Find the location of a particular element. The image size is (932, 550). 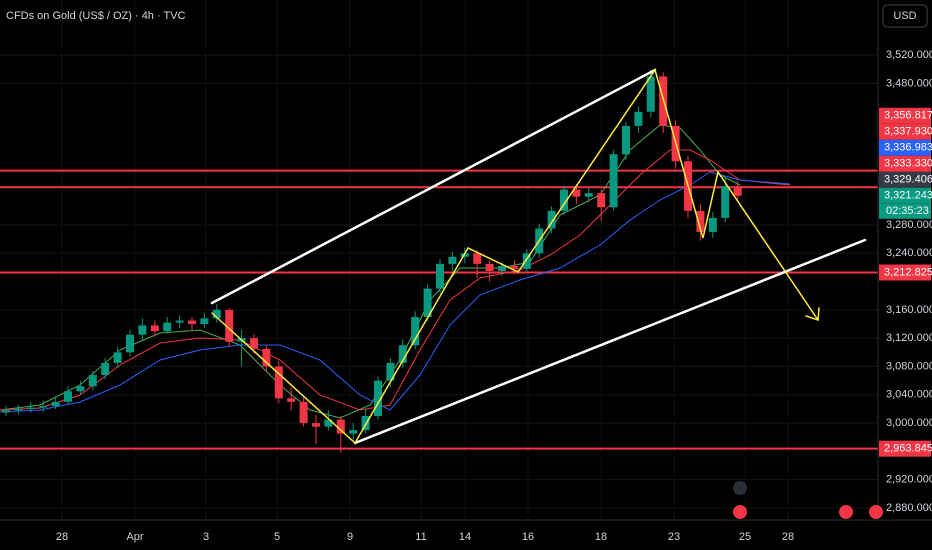

y-tick-label: 3,280.000 is located at coordinates (909, 225).